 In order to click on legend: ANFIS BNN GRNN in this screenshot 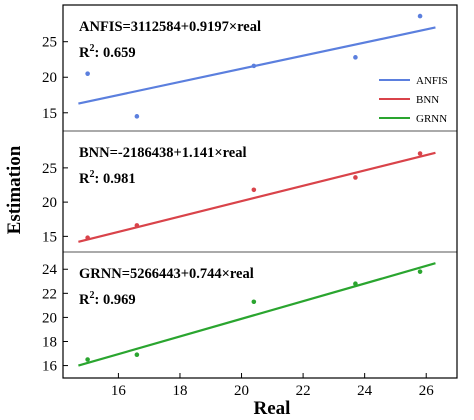, I will do `click(413, 100)`.